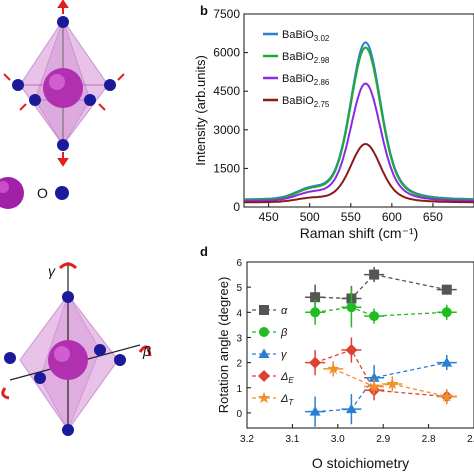 The image size is (474, 474). I want to click on rotation-legend-entry: β, so click(284, 333).